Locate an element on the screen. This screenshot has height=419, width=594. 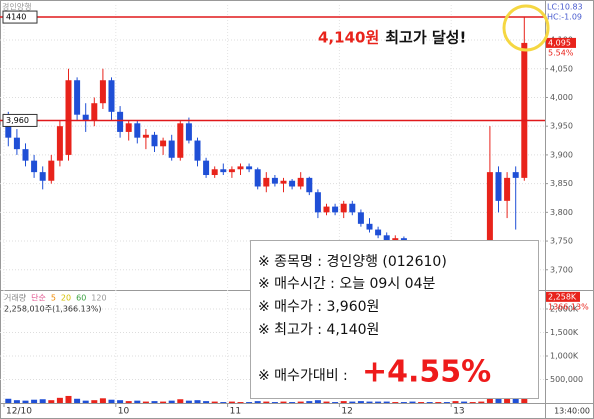
highlight-circle is located at coordinates (526, 28).